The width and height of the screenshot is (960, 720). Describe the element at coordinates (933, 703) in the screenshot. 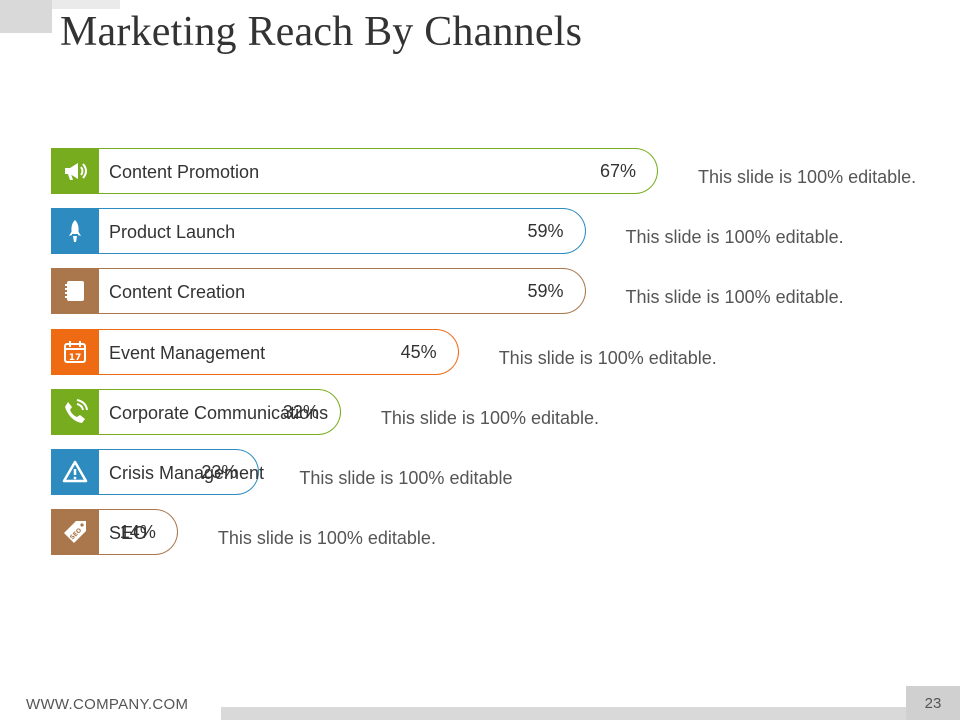

I see `page-number: 23` at that location.